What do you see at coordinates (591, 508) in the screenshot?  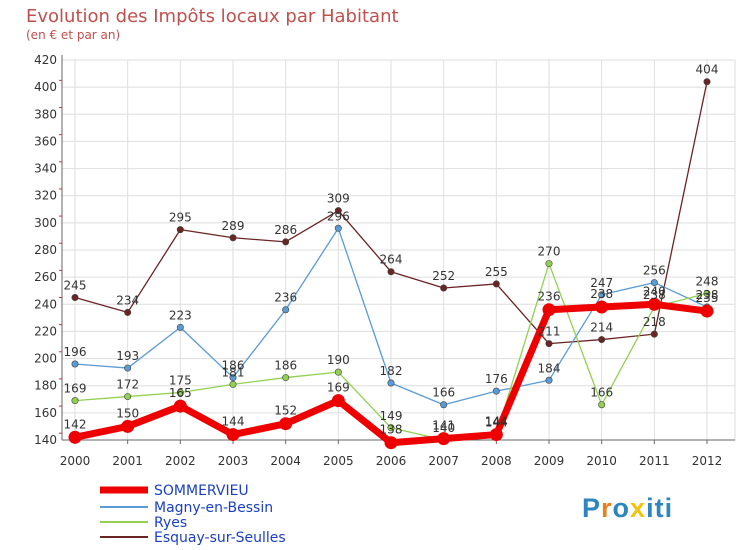 I see `logo-letter: P` at bounding box center [591, 508].